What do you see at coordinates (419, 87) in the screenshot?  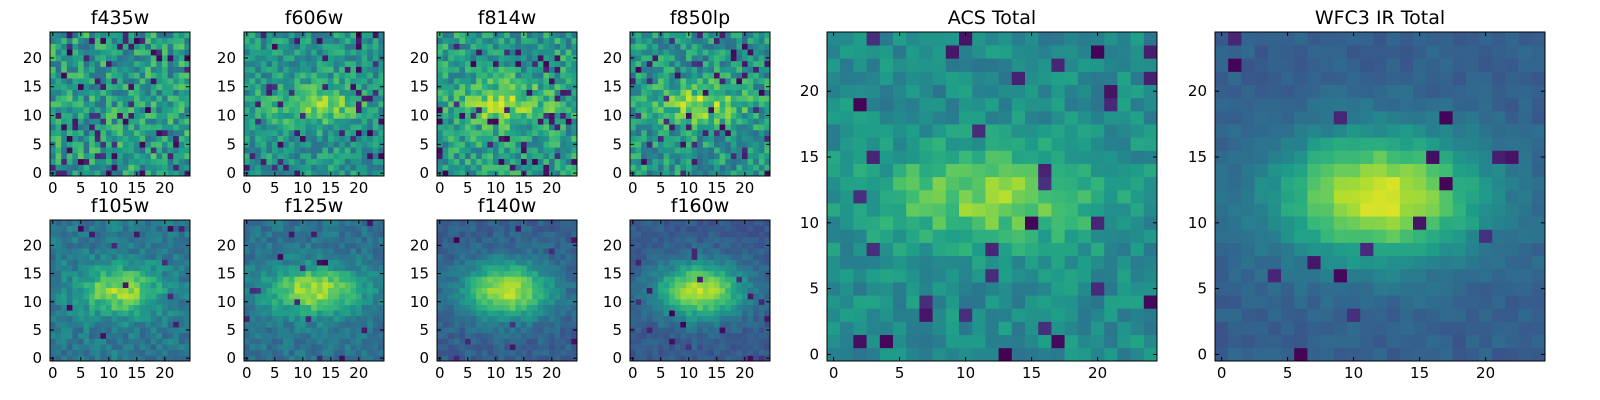 I see `y-tick-label: 15` at bounding box center [419, 87].